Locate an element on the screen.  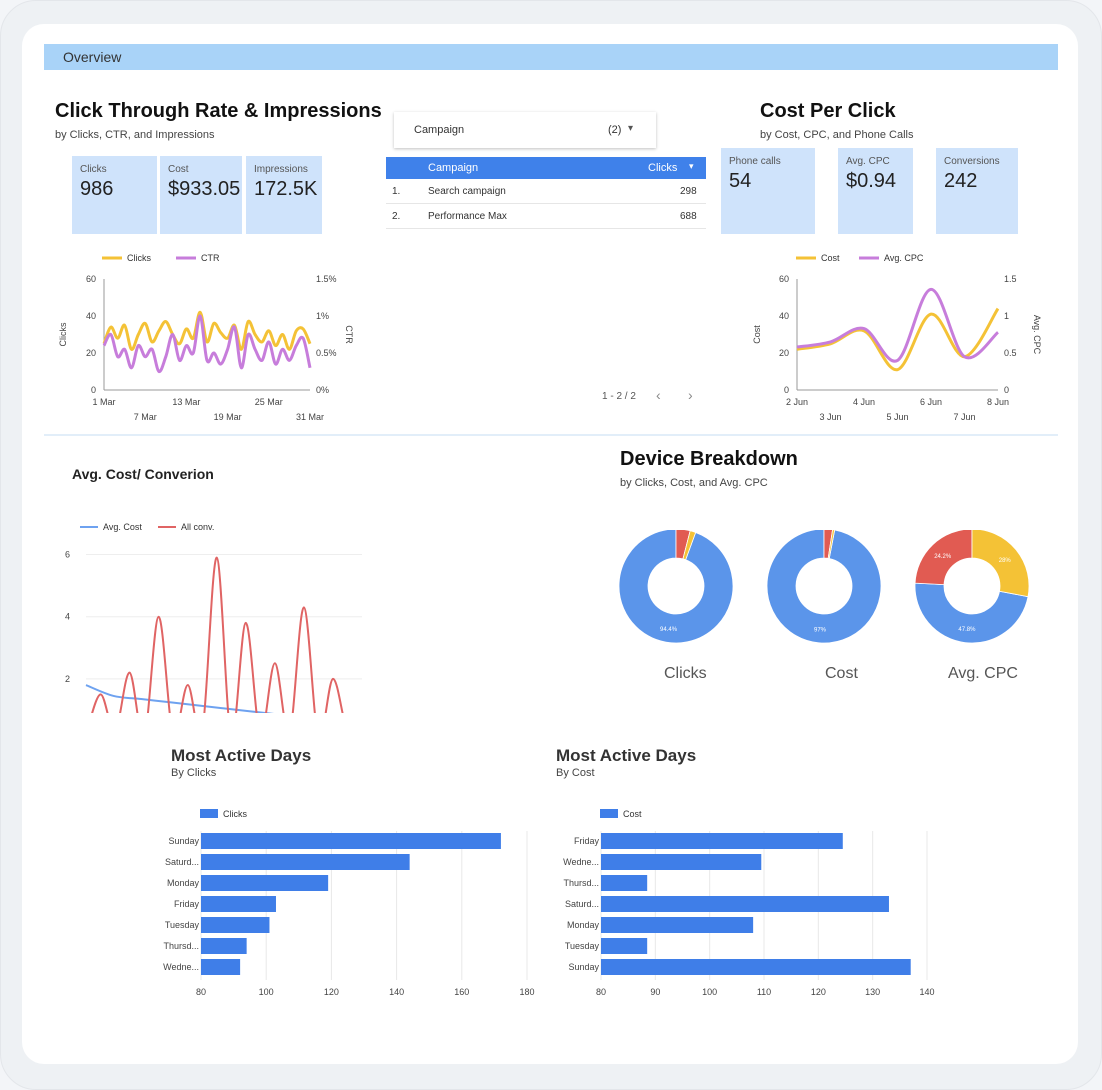
series-line-ctr is located at coordinates (207, 344).